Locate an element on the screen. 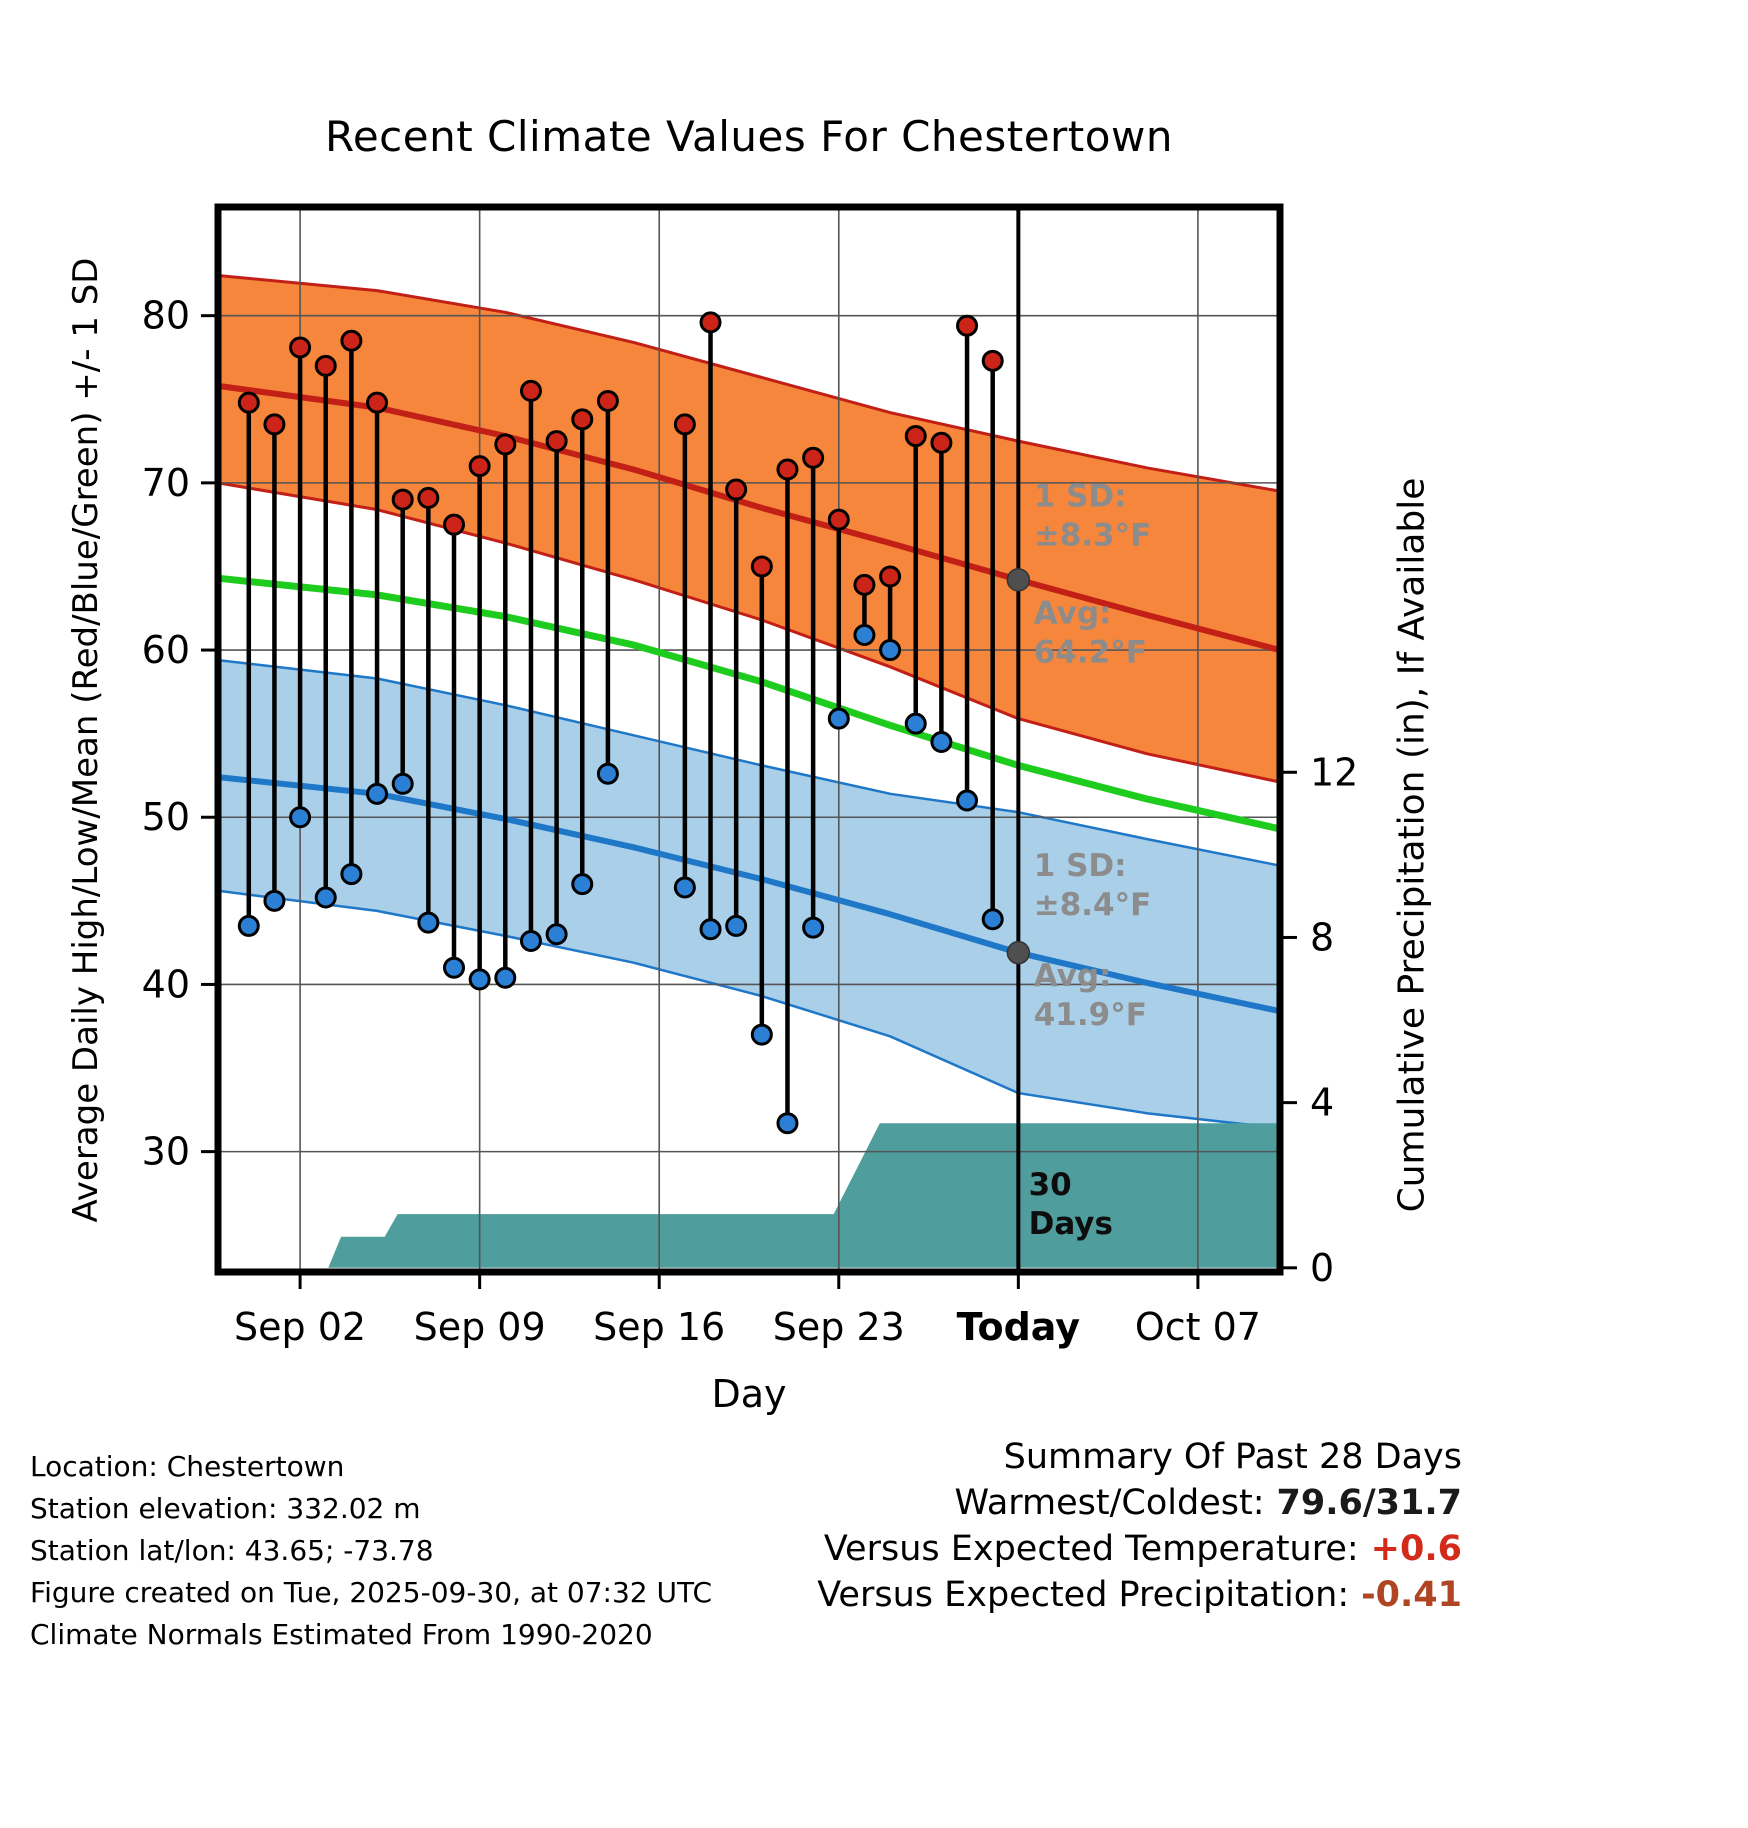 The height and width of the screenshot is (1828, 1748). metadata-location: Location: Chestertown is located at coordinates (187, 1466).